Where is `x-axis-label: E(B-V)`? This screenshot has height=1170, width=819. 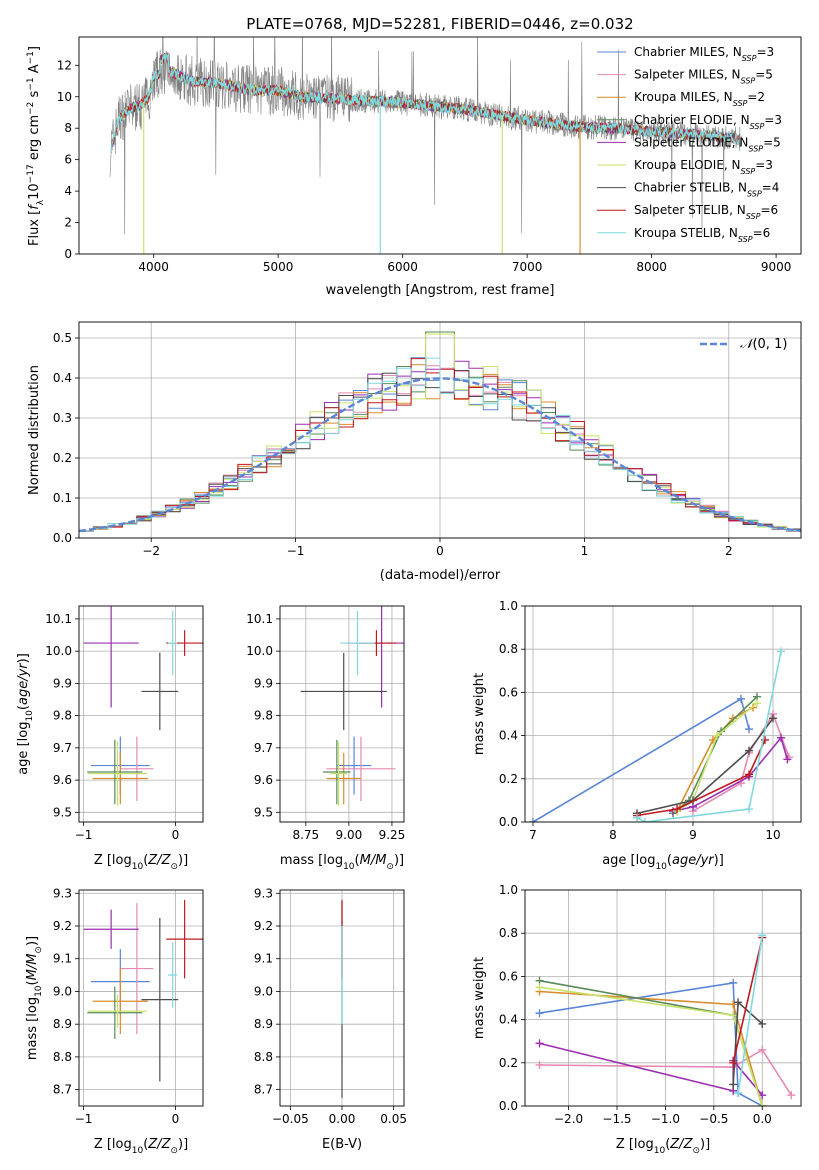
x-axis-label: E(B-V) is located at coordinates (342, 1144).